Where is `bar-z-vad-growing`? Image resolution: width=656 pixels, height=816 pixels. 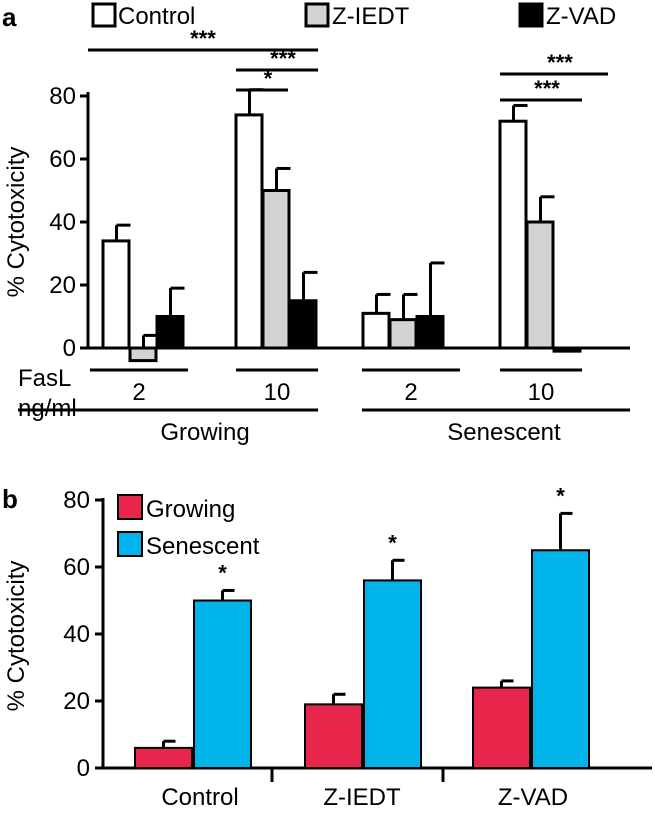 bar-z-vad-growing is located at coordinates (501, 727).